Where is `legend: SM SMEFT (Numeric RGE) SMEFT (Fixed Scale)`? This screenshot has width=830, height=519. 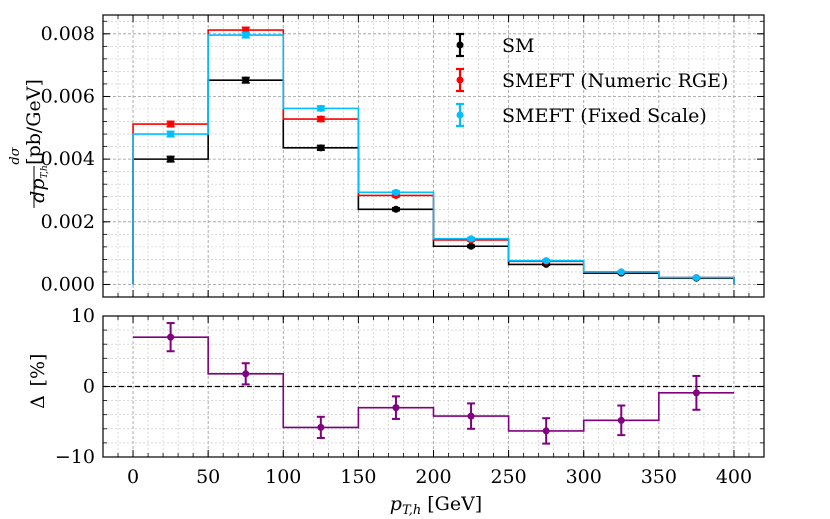
legend: SM SMEFT (Numeric RGE) SMEFT (Fixed Scale) is located at coordinates (592, 80).